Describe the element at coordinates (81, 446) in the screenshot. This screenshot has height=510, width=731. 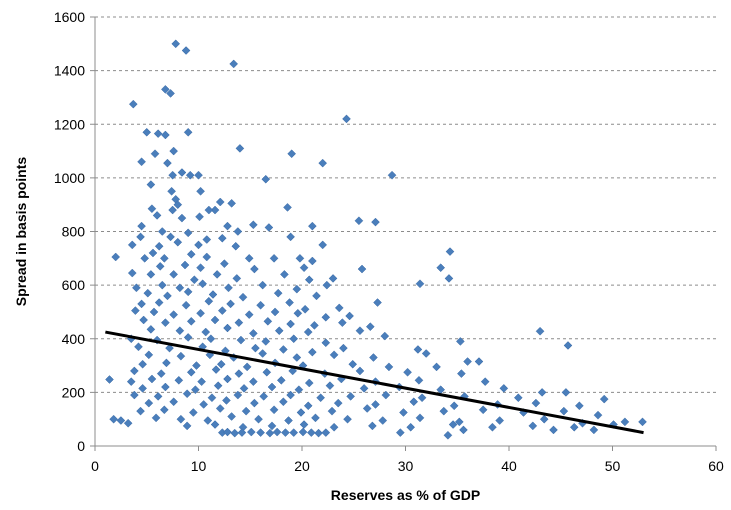
I see `y-tick-label: 0` at that location.